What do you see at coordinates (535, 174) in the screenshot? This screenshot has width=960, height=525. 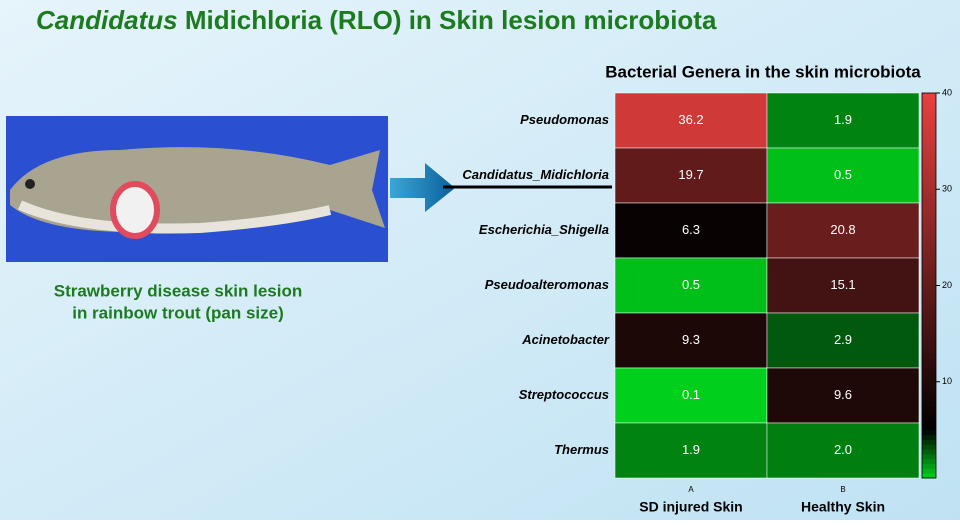 I see `row-label: Candidatus_Midichloria` at bounding box center [535, 174].